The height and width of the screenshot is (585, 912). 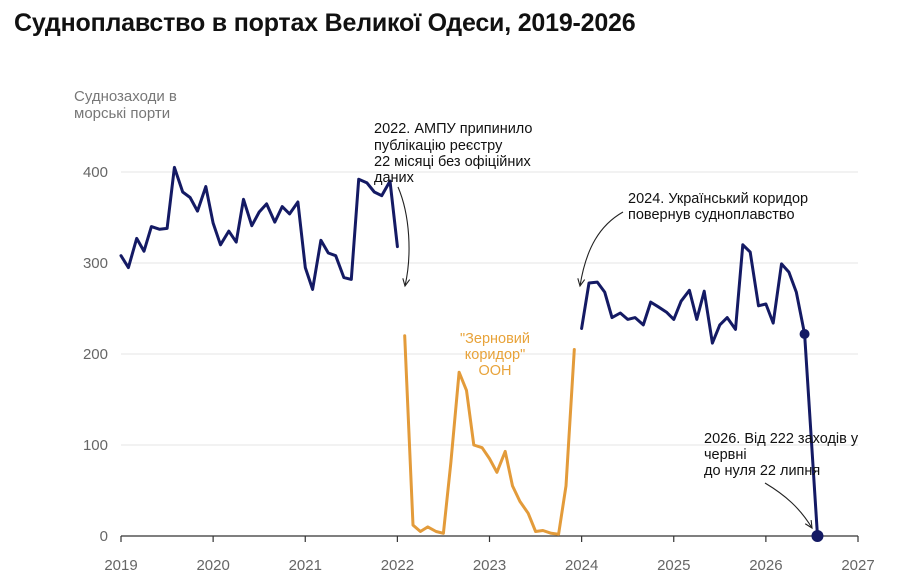 What do you see at coordinates (406, 283) in the screenshot?
I see `arrow-2022-head` at bounding box center [406, 283].